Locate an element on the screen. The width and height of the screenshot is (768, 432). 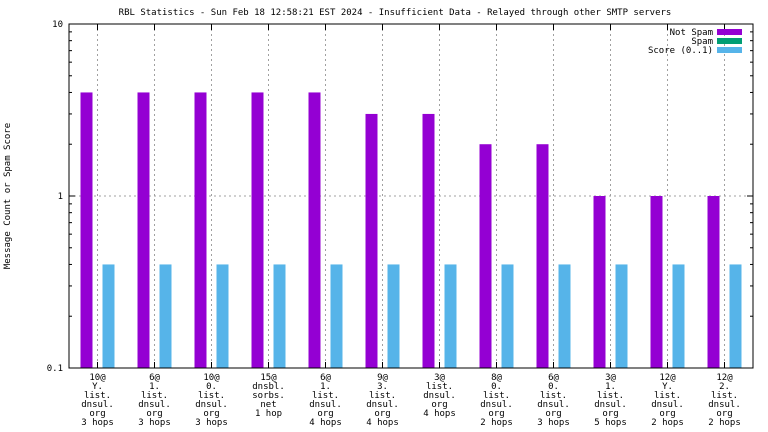
x-tick-label: 6@ 1. list. dnsul. org 3 hops is located at coordinates (154, 400).